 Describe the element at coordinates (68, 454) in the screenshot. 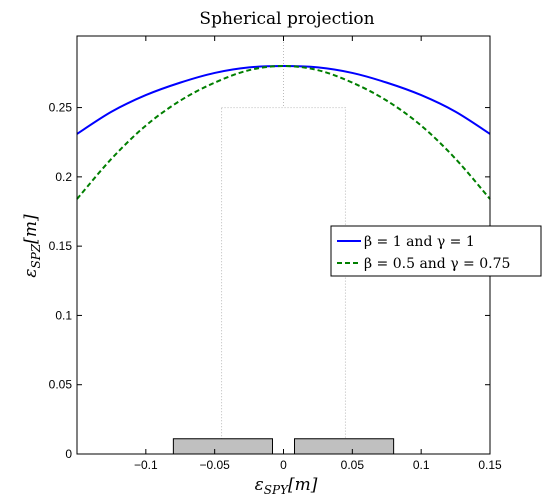

I see `y-tick-label: 0` at that location.